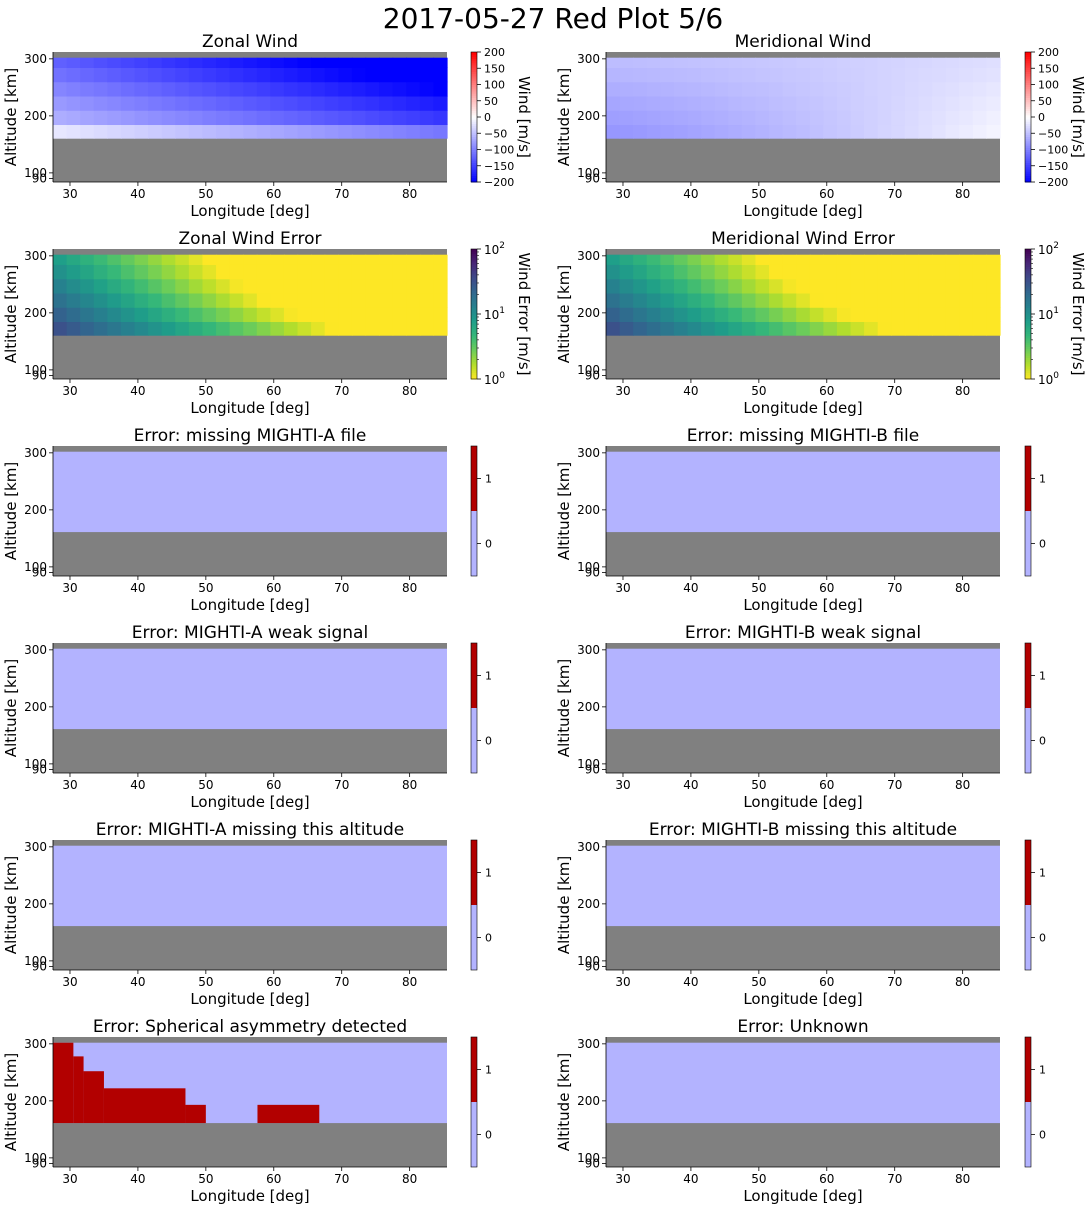 The width and height of the screenshot is (1090, 1208). I want to click on colorbar-tick-label: 0, so click(488, 741).